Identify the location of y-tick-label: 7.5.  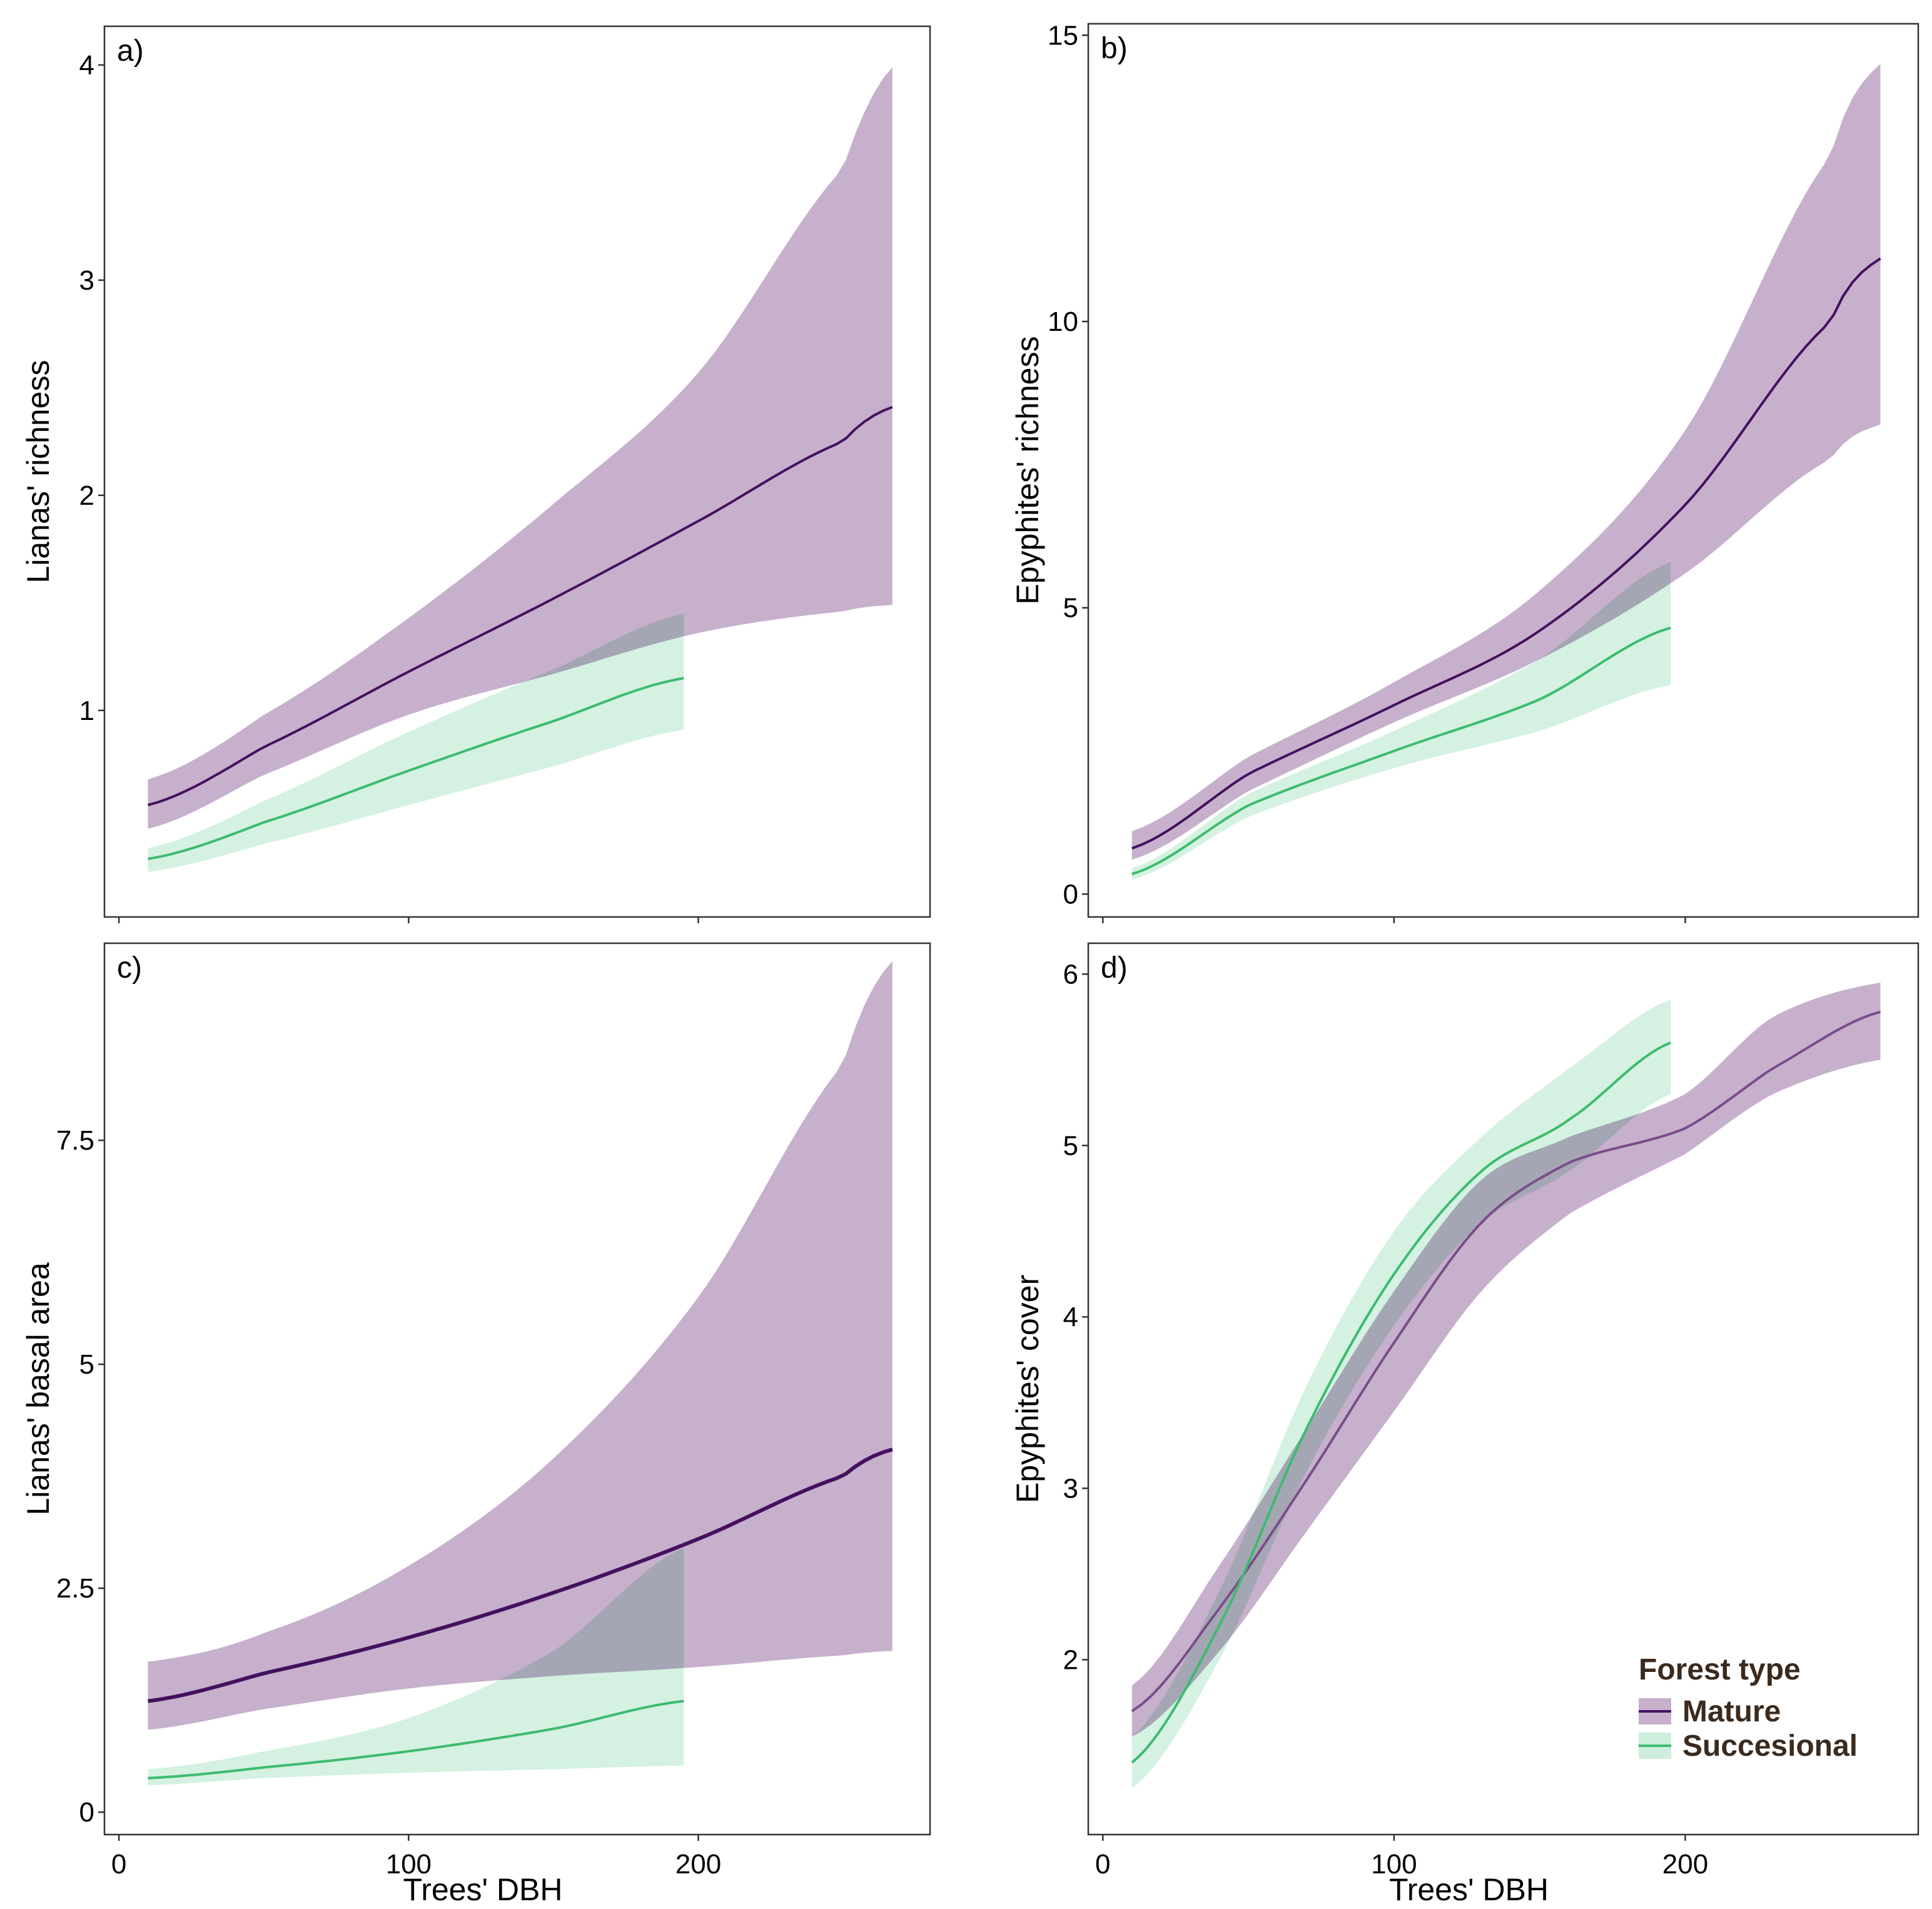
(75, 1140).